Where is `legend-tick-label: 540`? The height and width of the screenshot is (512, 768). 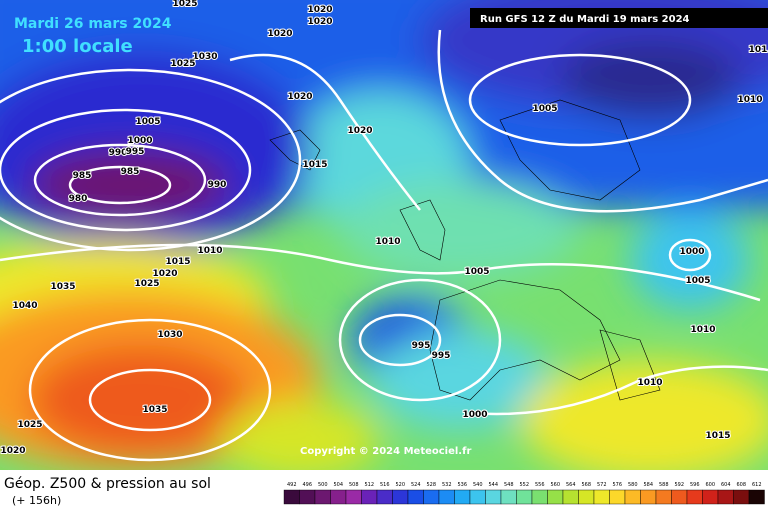 legend-tick-label: 540 is located at coordinates (478, 485).